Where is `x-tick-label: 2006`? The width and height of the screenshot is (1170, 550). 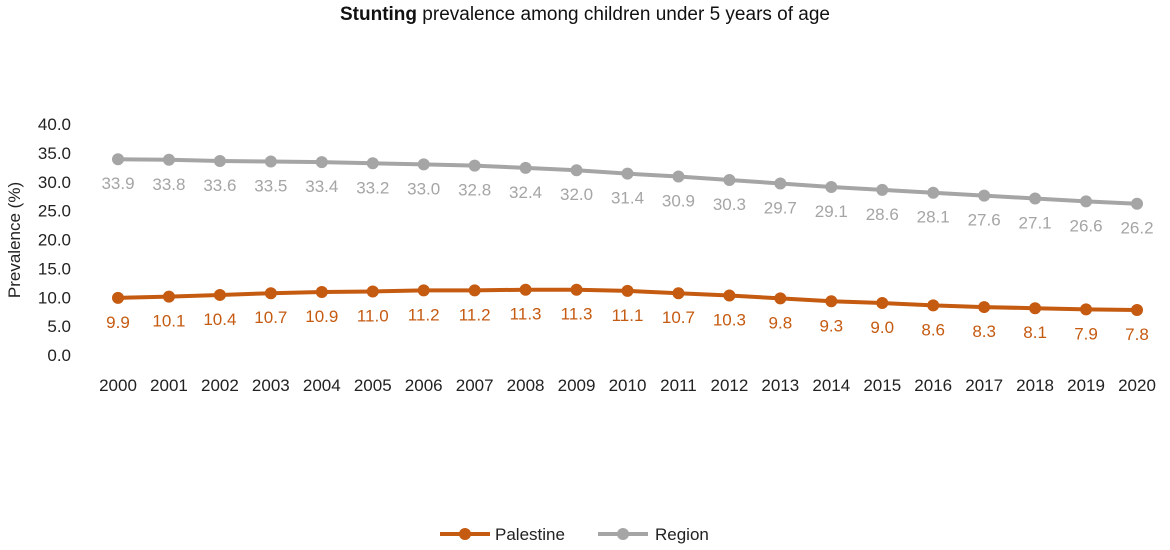 x-tick-label: 2006 is located at coordinates (424, 385).